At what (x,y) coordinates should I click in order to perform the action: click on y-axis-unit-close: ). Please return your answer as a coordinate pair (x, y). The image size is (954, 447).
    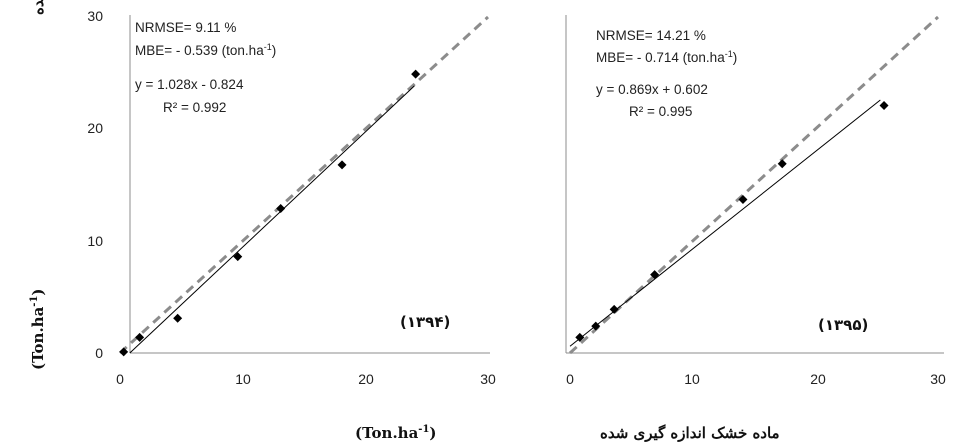
    Looking at the image, I should click on (38, 291).